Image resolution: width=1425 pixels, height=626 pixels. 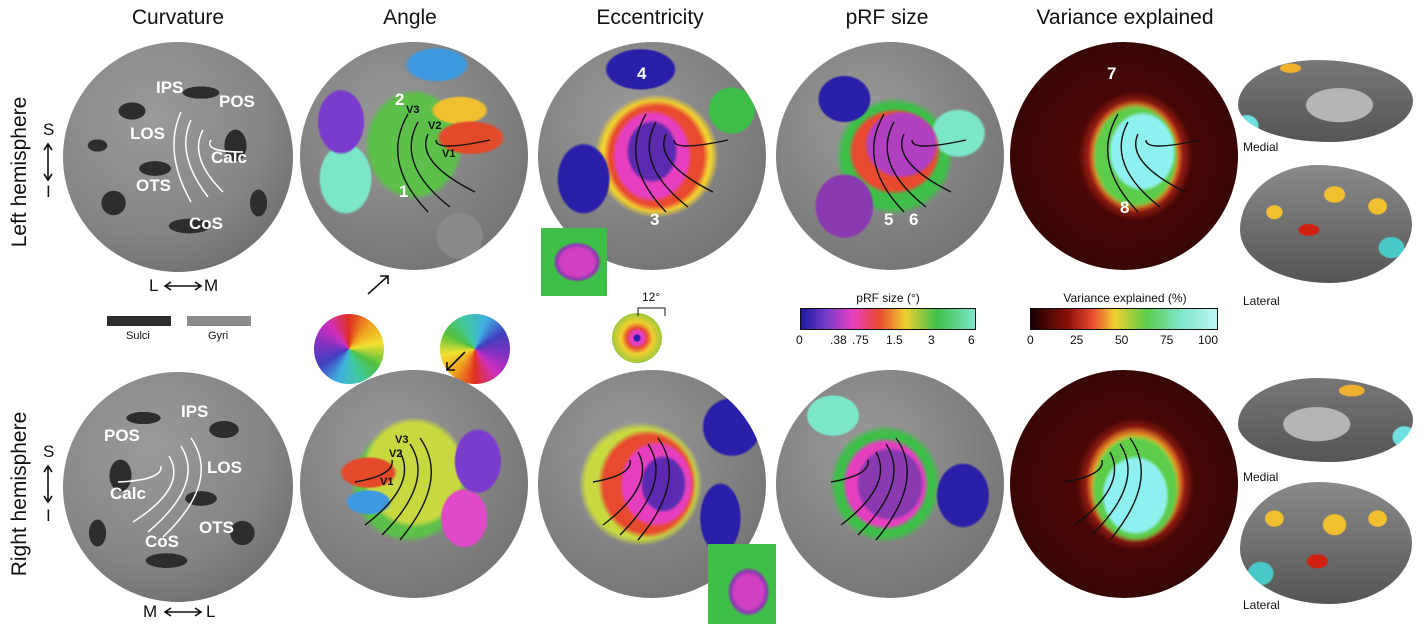 What do you see at coordinates (410, 17) in the screenshot?
I see `title-angle: Angle` at bounding box center [410, 17].